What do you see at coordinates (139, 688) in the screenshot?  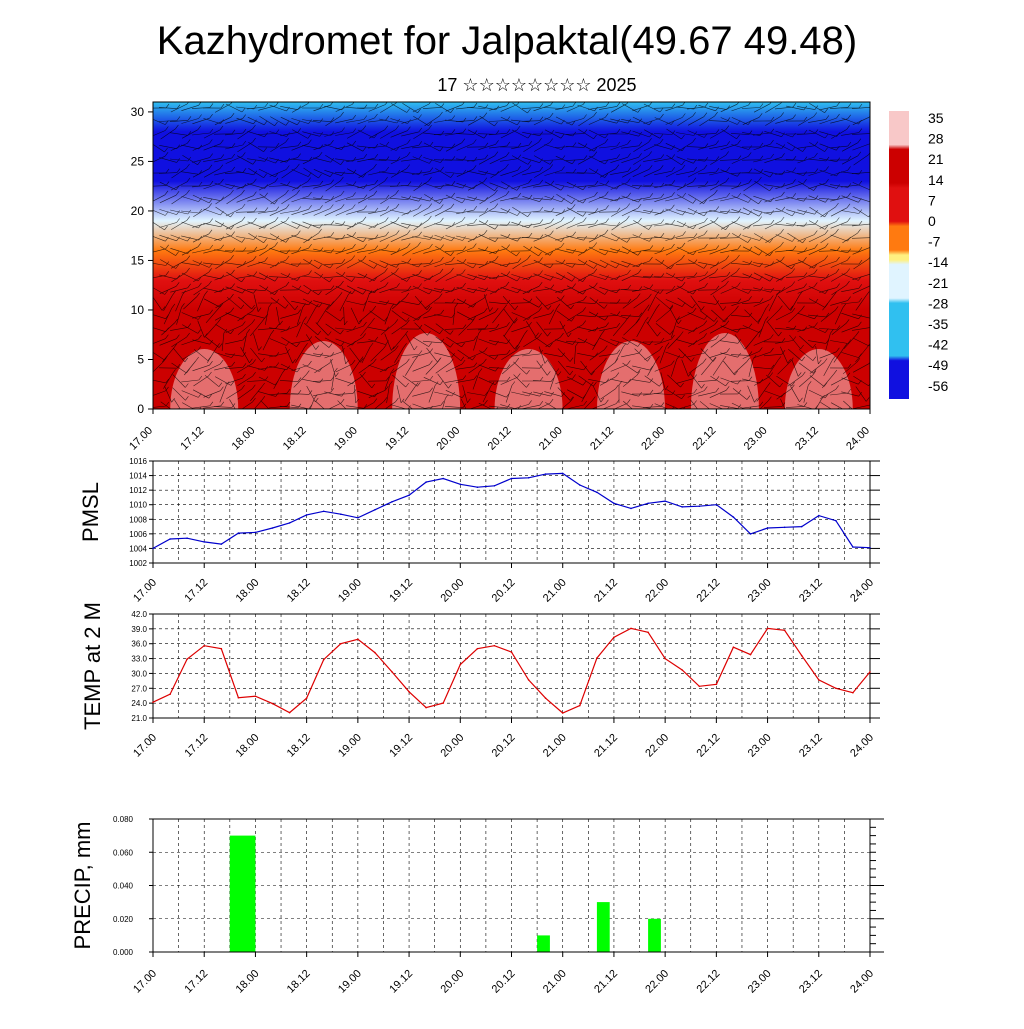 I see `y-tick-label: 27.0` at bounding box center [139, 688].